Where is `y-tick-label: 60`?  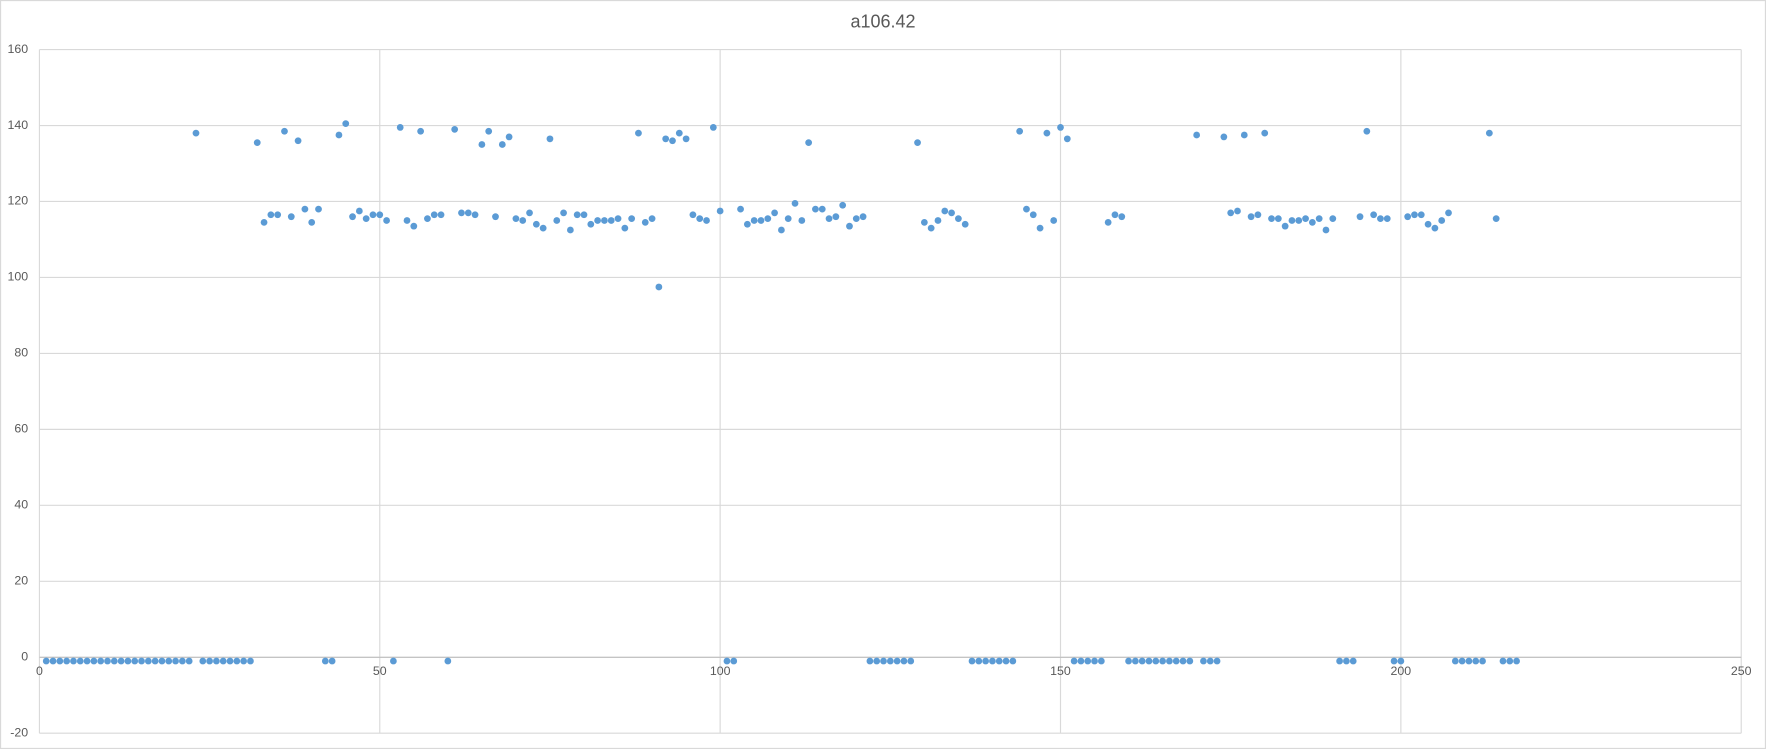 y-tick-label: 60 is located at coordinates (21, 429).